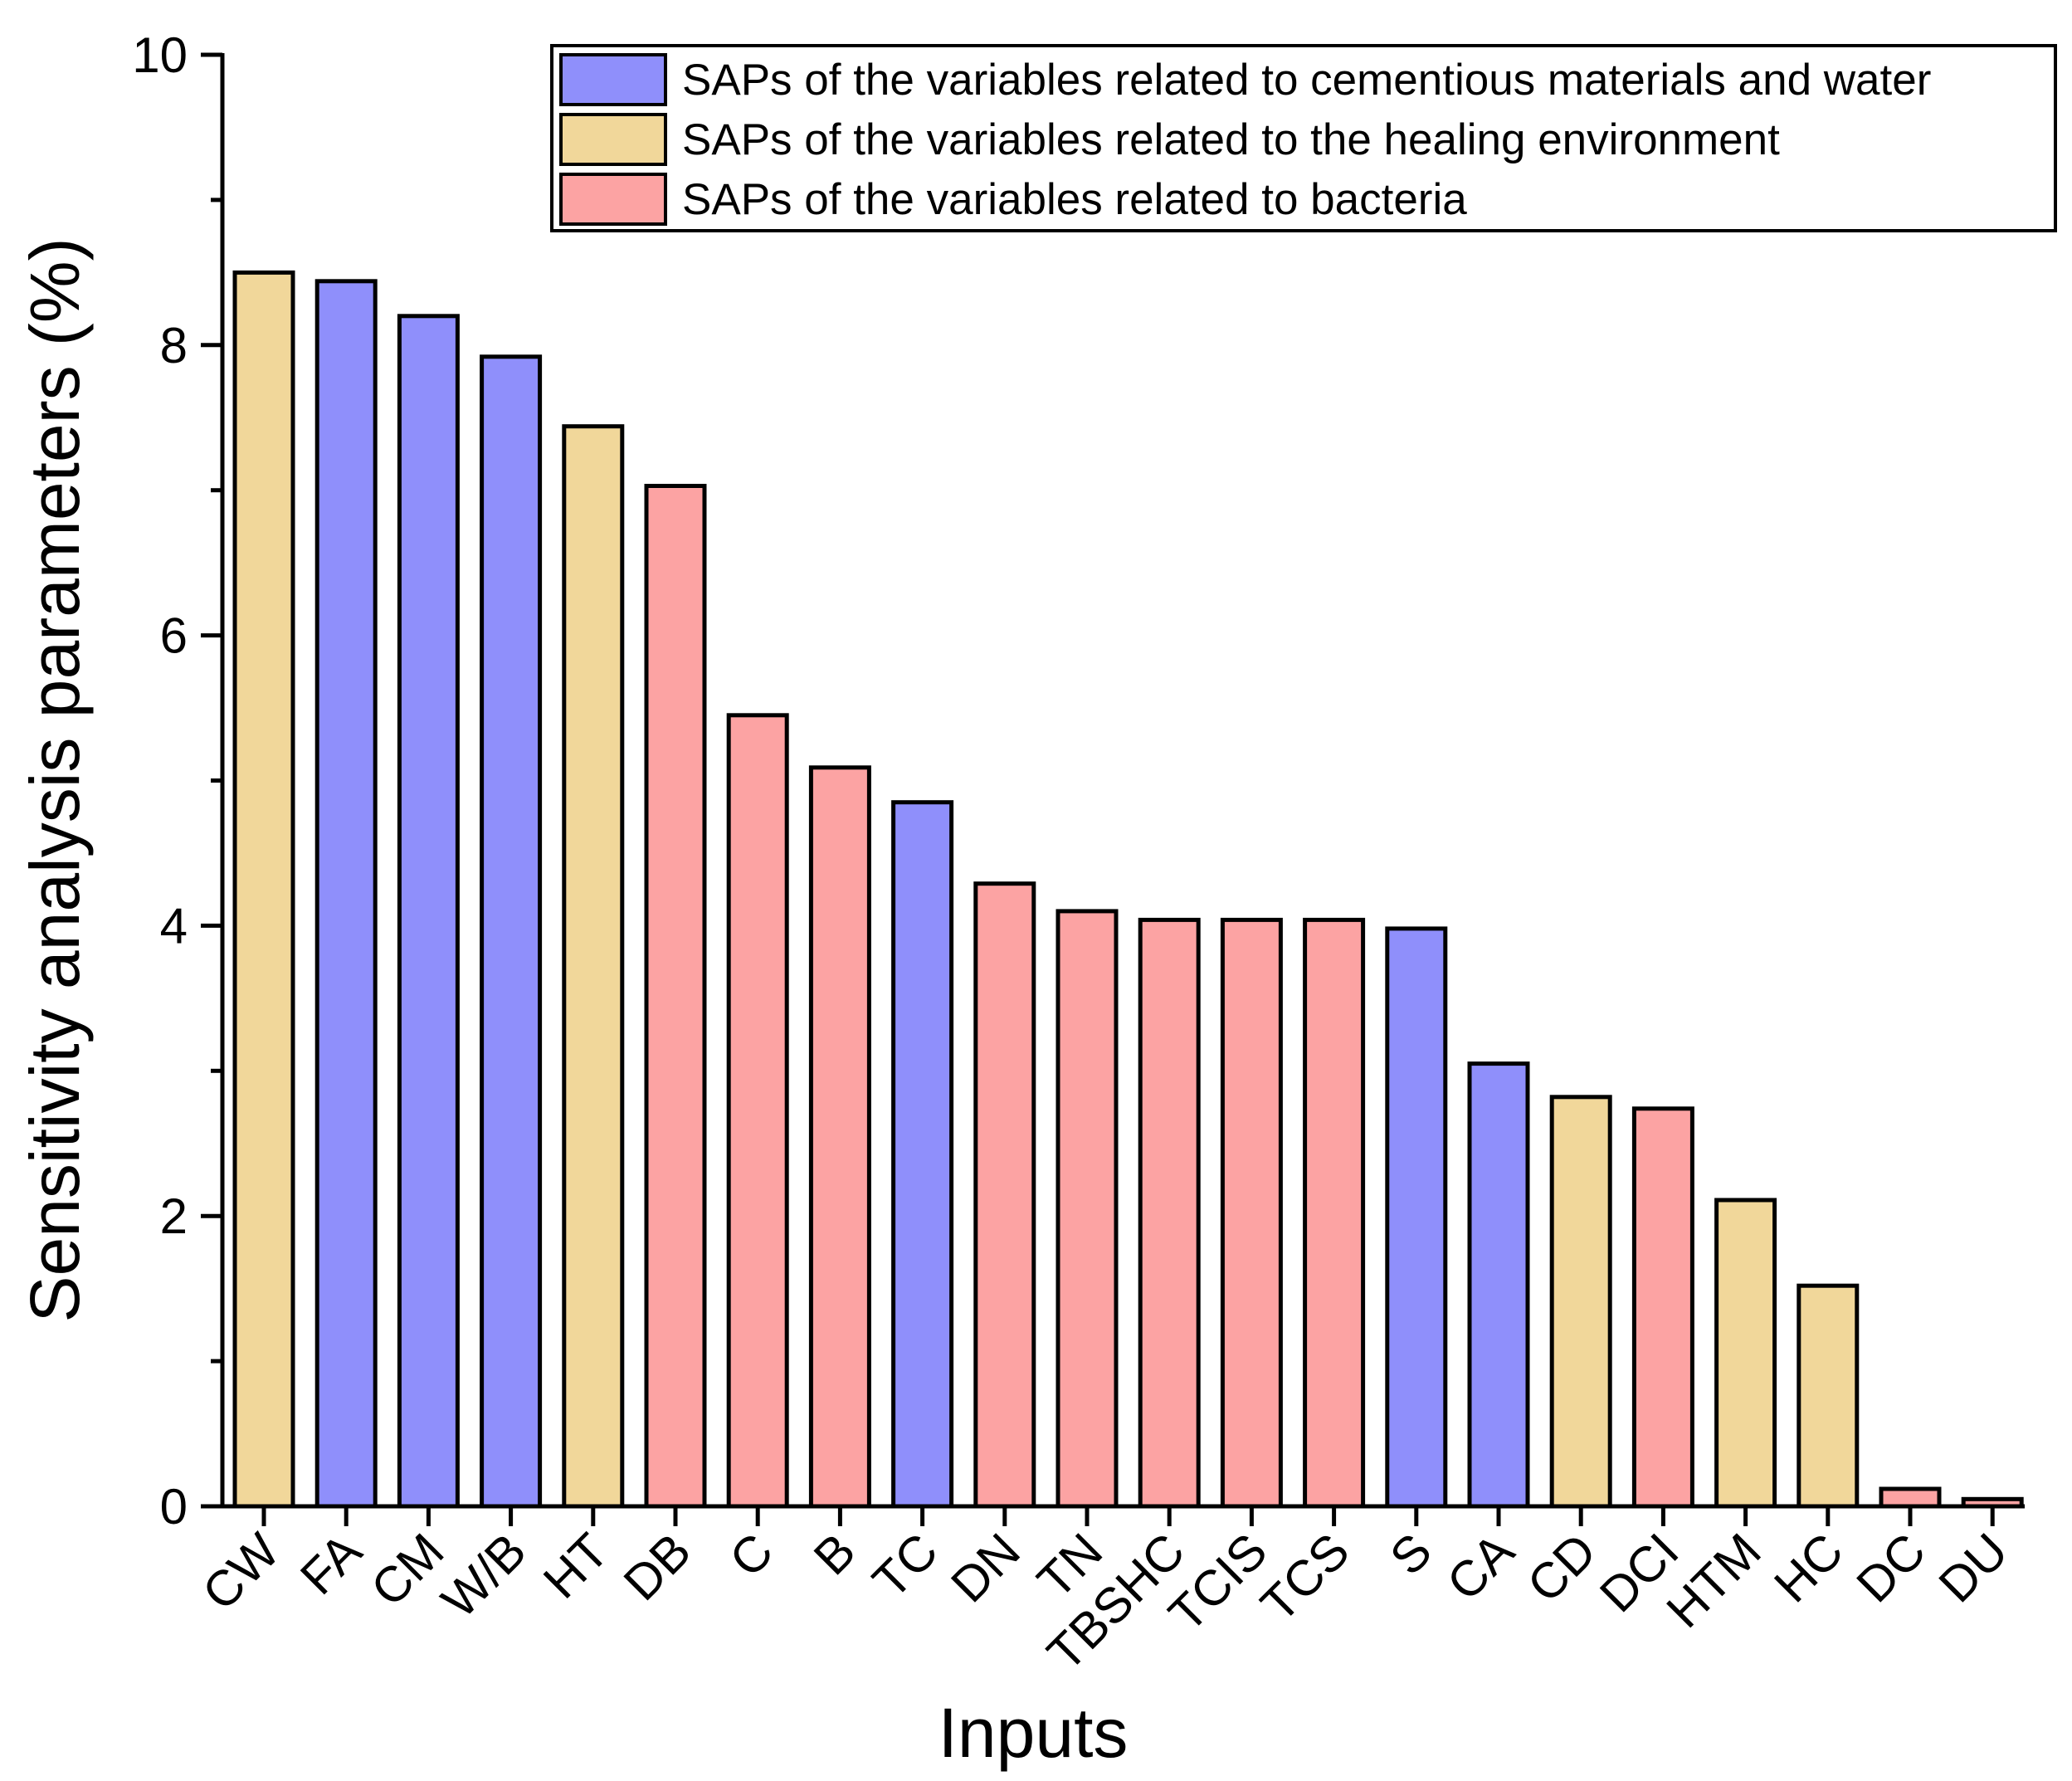 The image size is (2072, 1781). What do you see at coordinates (1828, 1396) in the screenshot?
I see `bar-hc` at bounding box center [1828, 1396].